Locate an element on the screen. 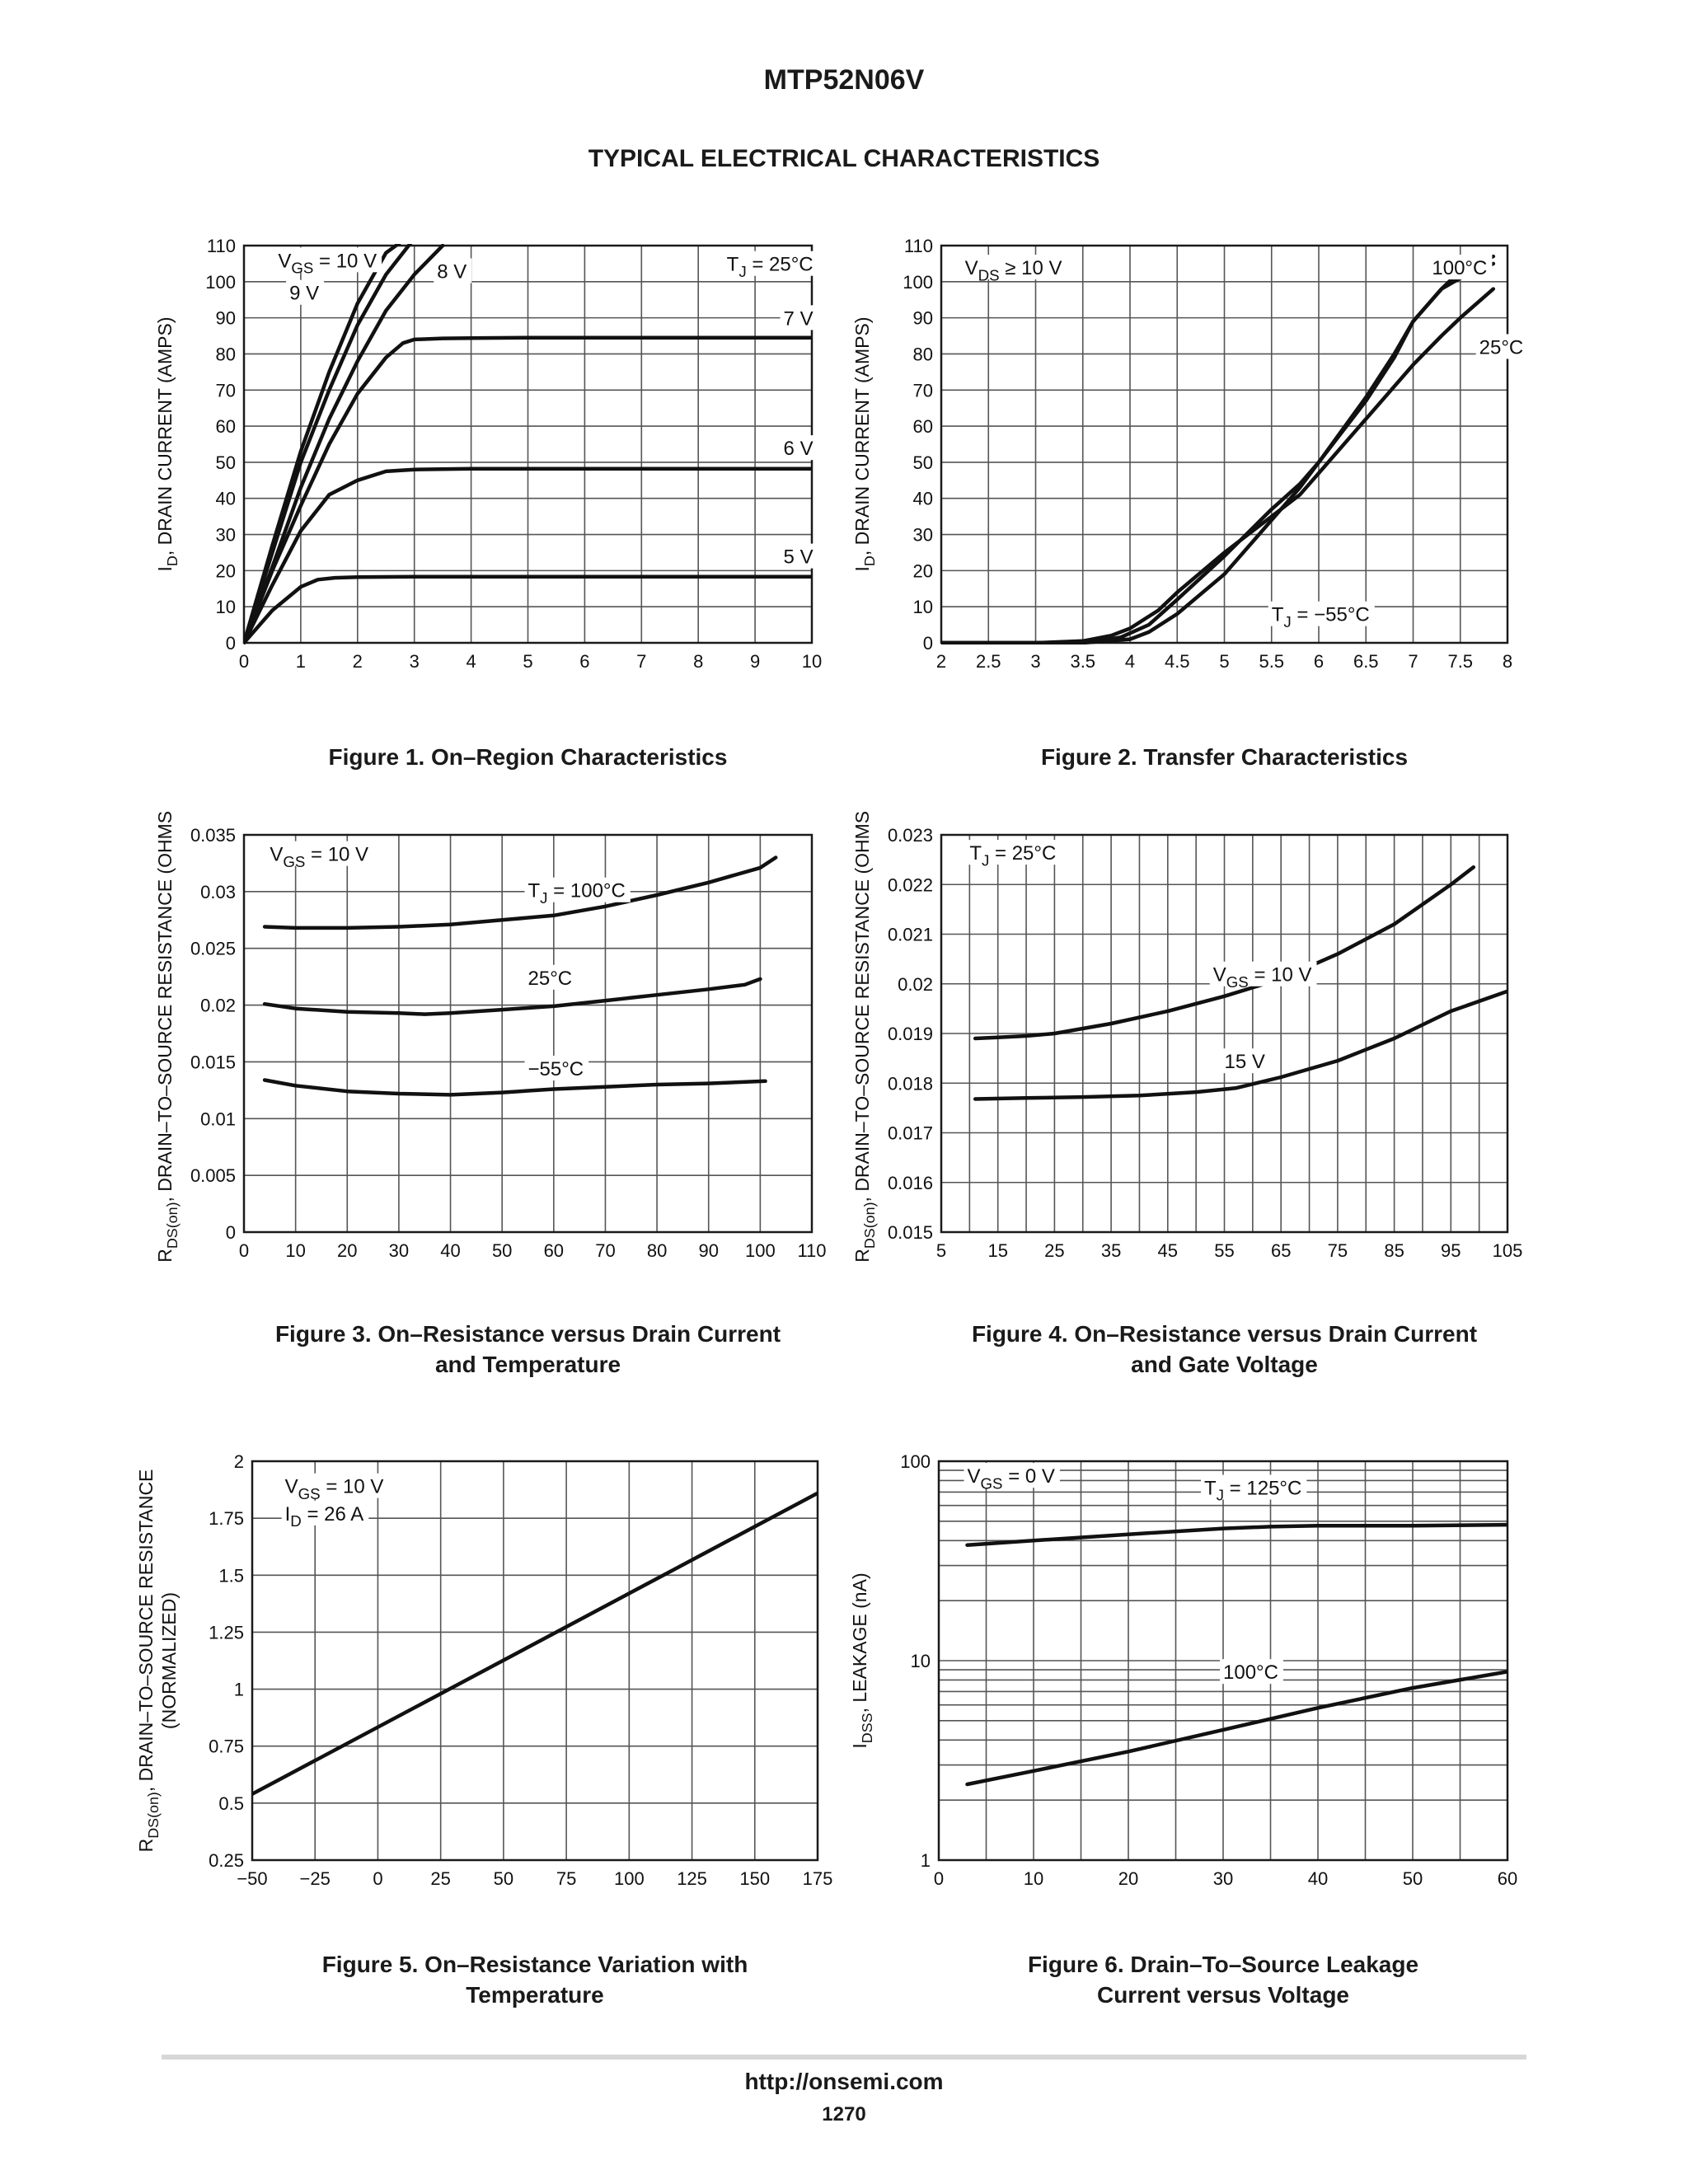 Image resolution: width=1688 pixels, height=2184 pixels. fig2-ytick-label: 90 is located at coordinates (923, 318).